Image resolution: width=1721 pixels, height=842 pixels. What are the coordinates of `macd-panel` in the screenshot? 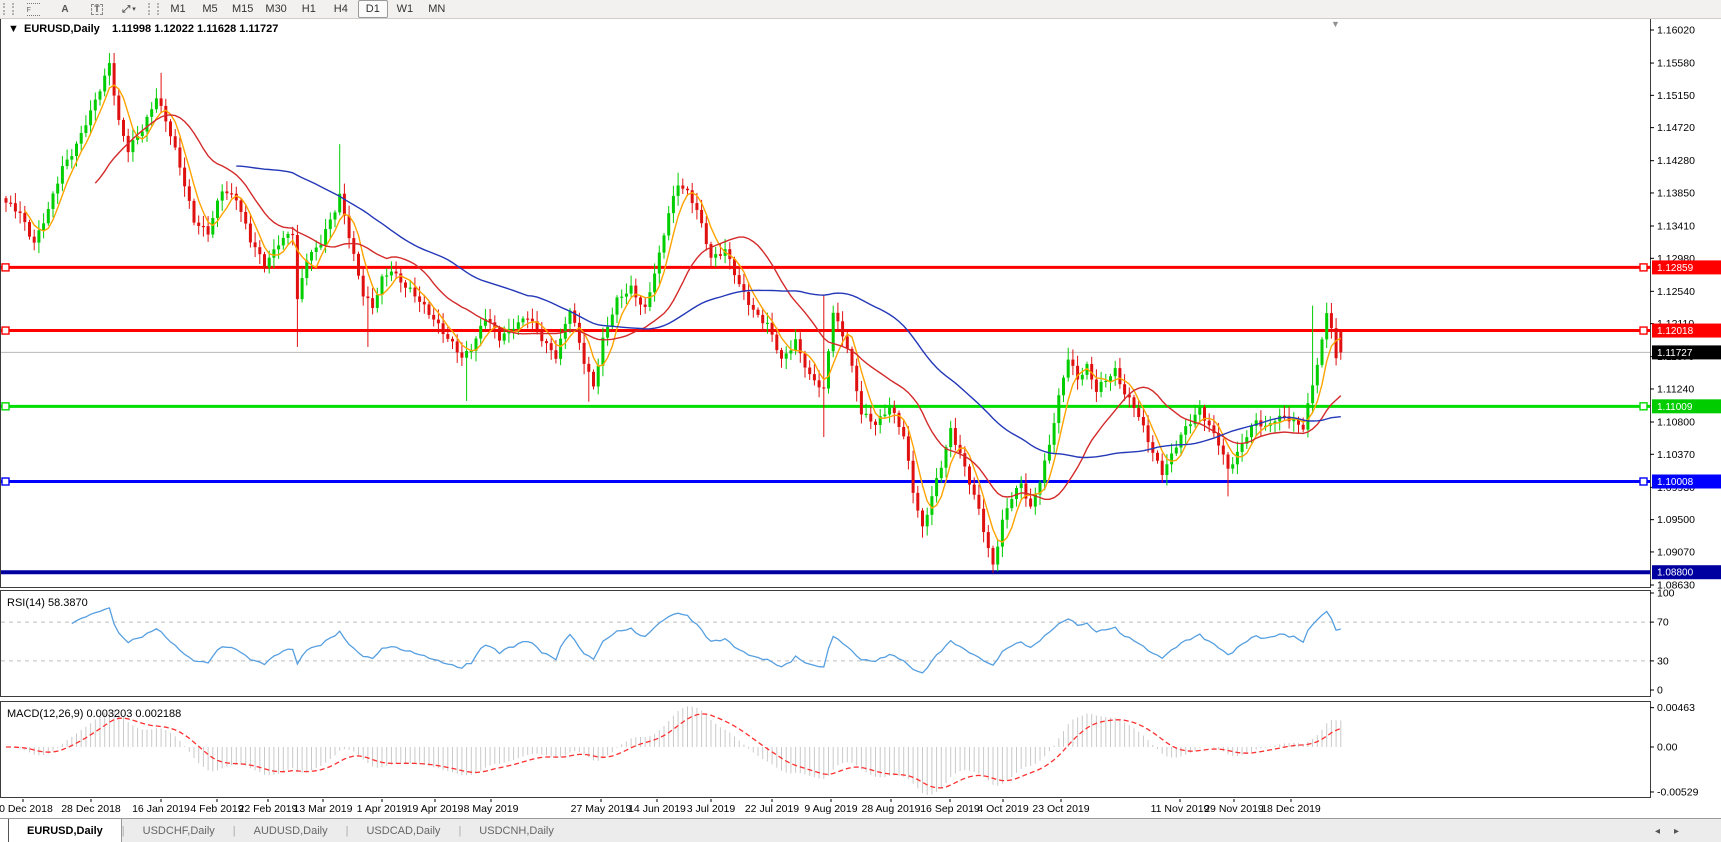 It's located at (825, 749).